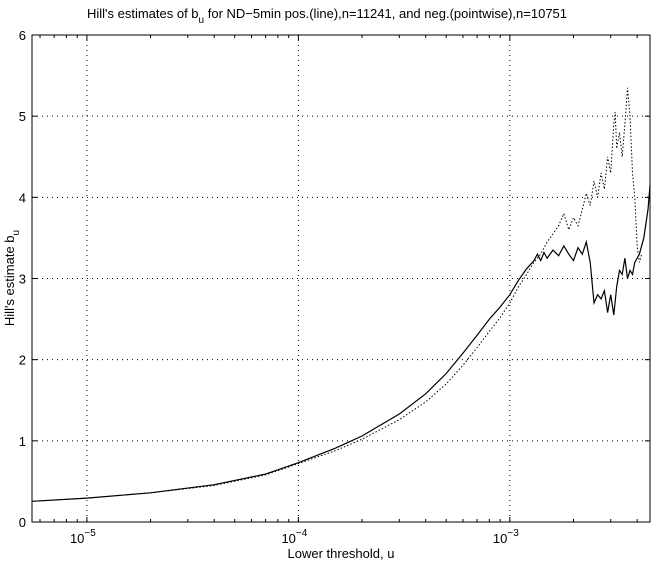 The image size is (654, 563). I want to click on chart-title-prefix: Hill's estimates of b, so click(143, 13).